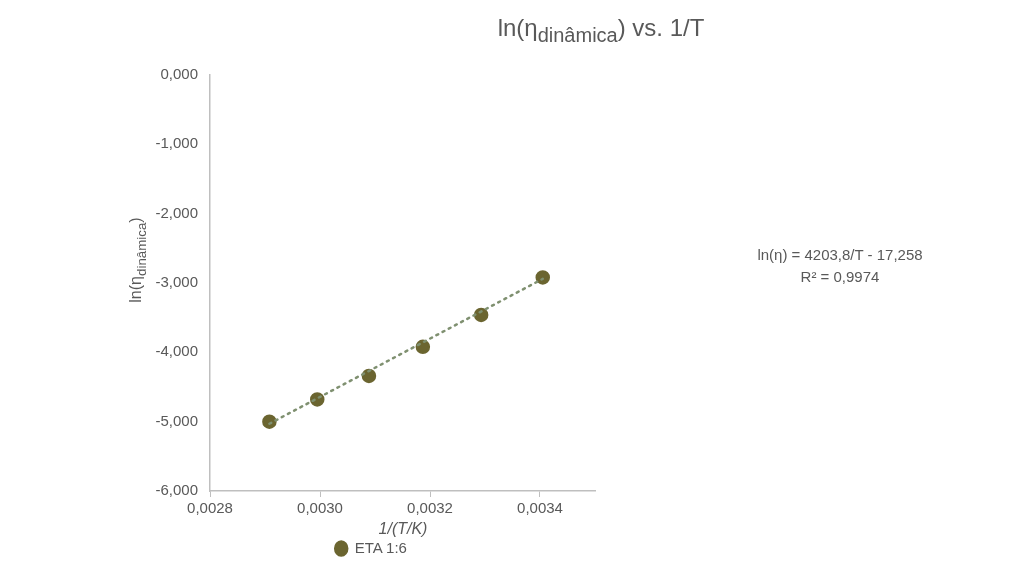 This screenshot has width=1032, height=574. What do you see at coordinates (176, 351) in the screenshot?
I see `y-tick-label: -4,000` at bounding box center [176, 351].